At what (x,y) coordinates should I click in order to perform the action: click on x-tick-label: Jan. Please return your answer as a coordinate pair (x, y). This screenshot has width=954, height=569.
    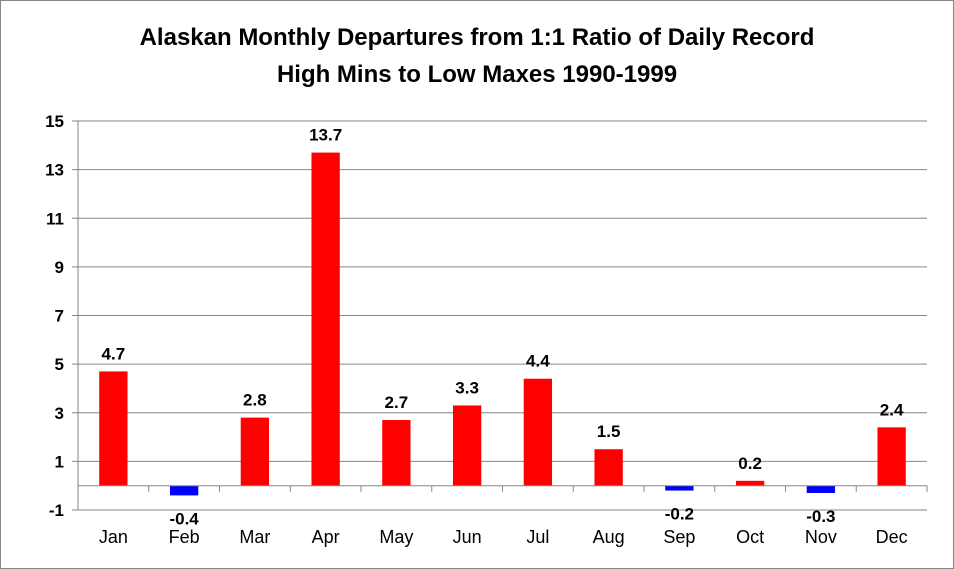
    Looking at the image, I should click on (113, 537).